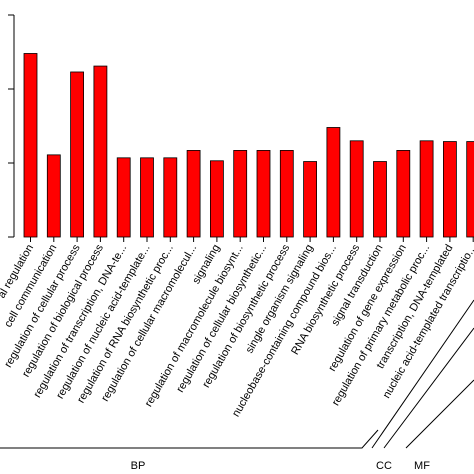 The height and width of the screenshot is (474, 474). I want to click on group-label: MF, so click(422, 466).